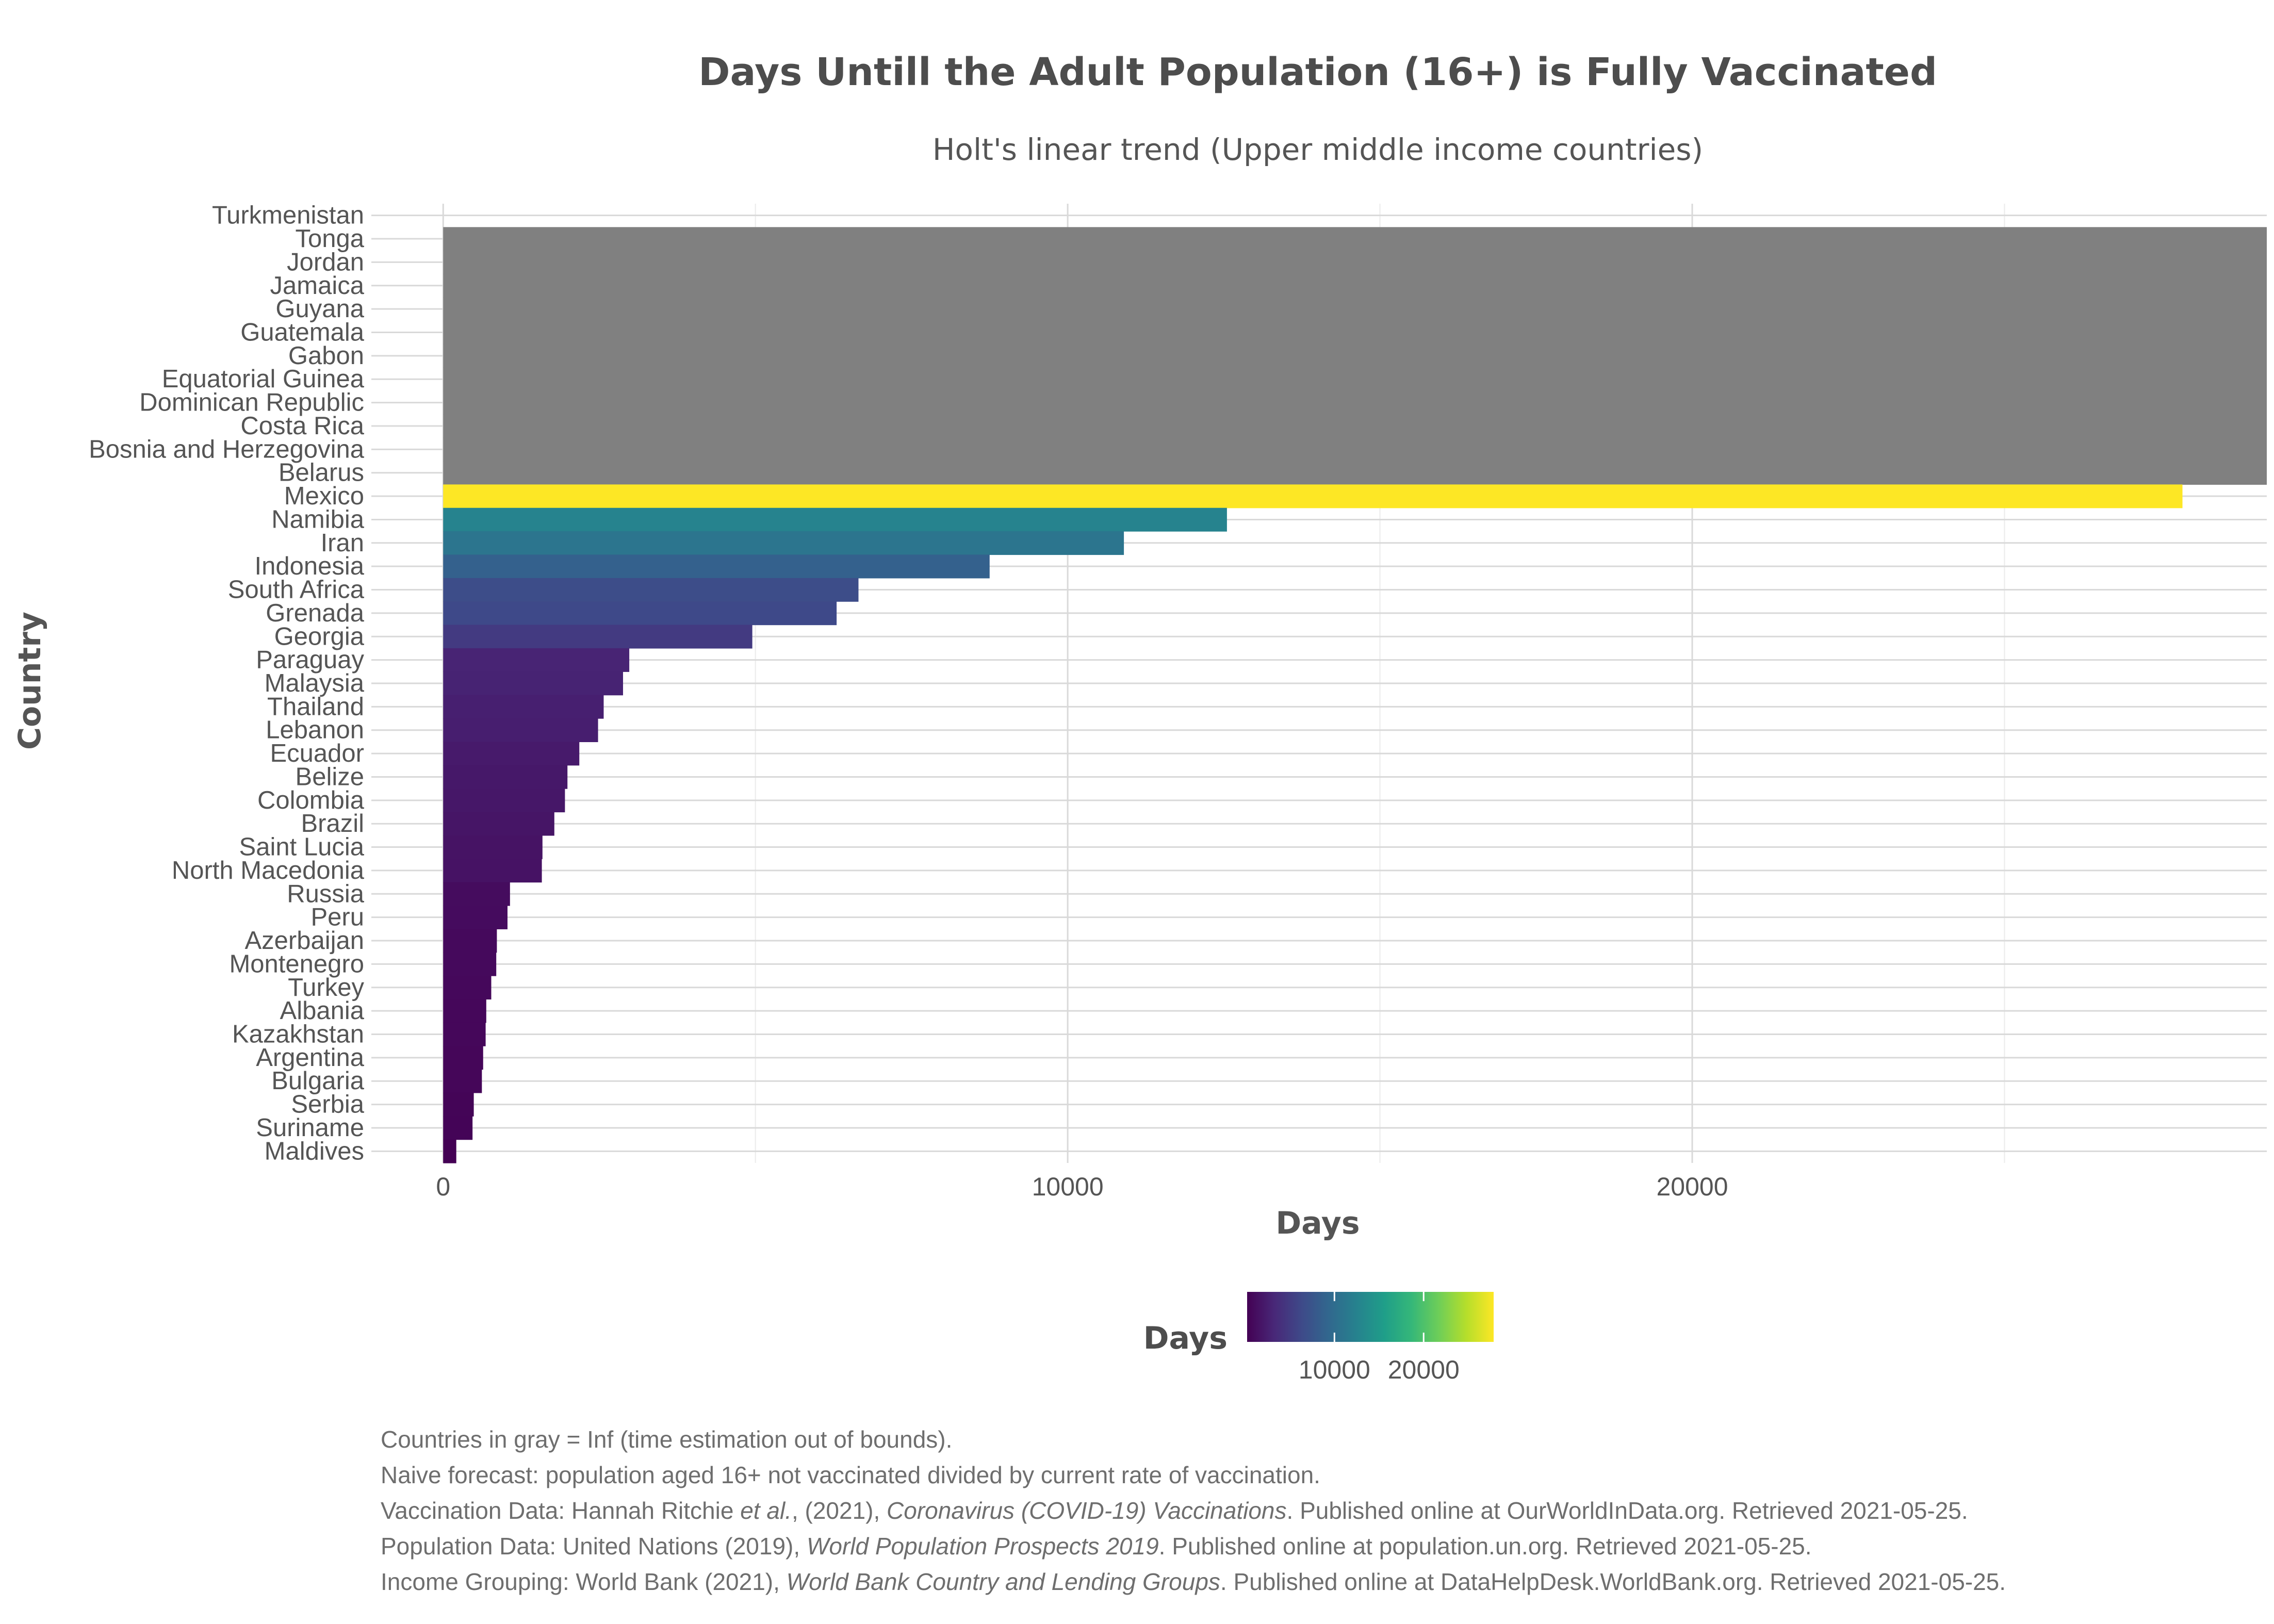  I want to click on bar-kazakhstan, so click(464, 1034).